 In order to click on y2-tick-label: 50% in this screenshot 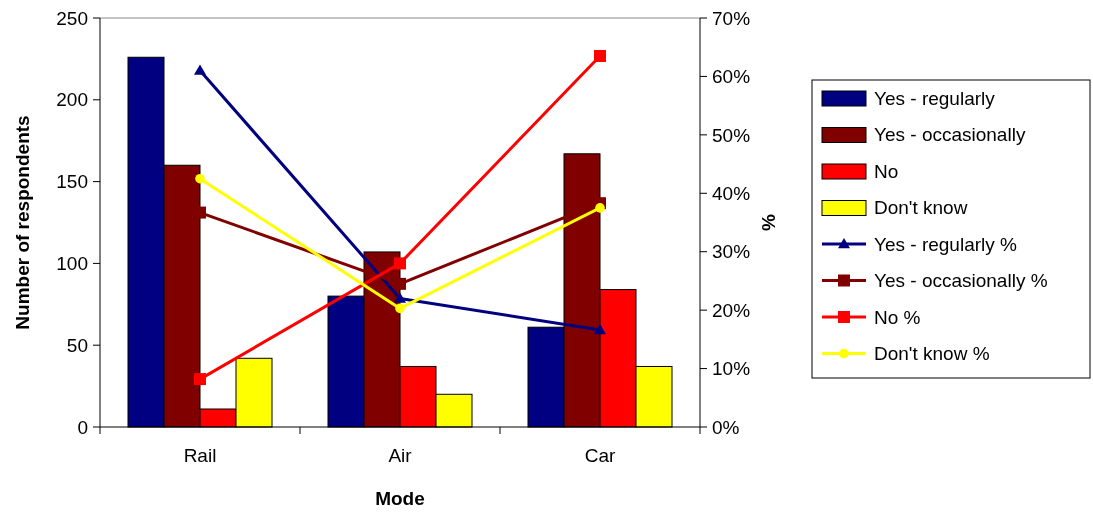, I will do `click(731, 135)`.